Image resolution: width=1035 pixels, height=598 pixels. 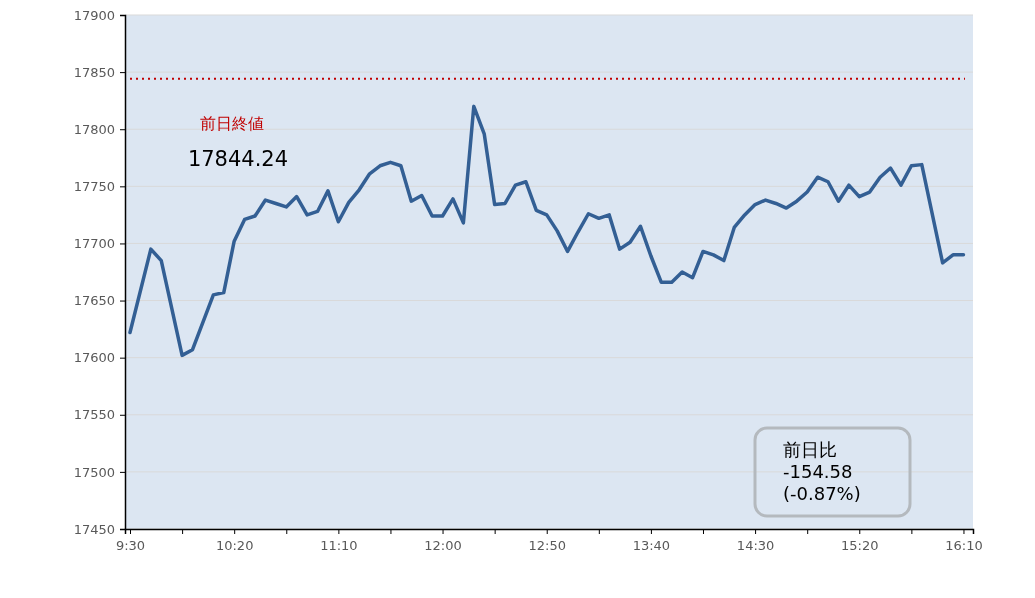 What do you see at coordinates (651, 545) in the screenshot?
I see `x-tick-label: 13:40` at bounding box center [651, 545].